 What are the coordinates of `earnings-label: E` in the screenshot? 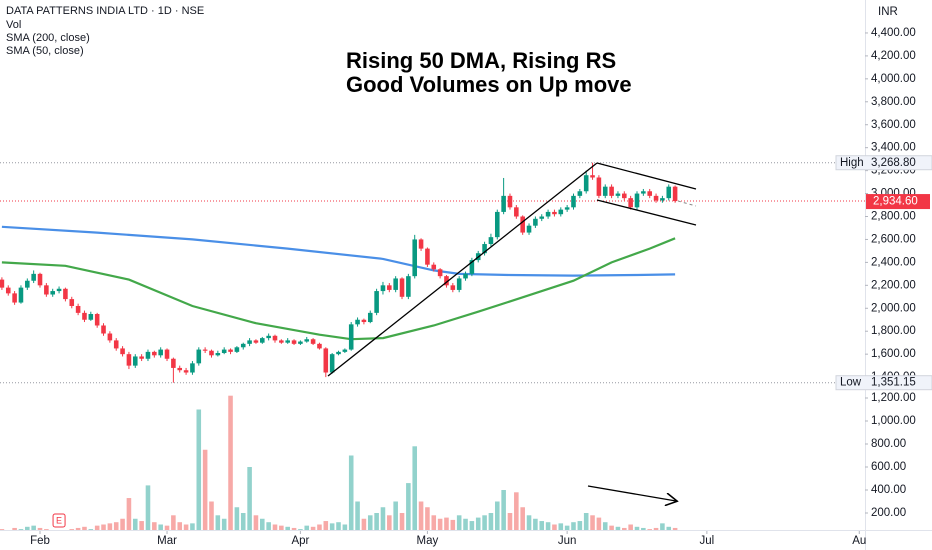 It's located at (59, 520).